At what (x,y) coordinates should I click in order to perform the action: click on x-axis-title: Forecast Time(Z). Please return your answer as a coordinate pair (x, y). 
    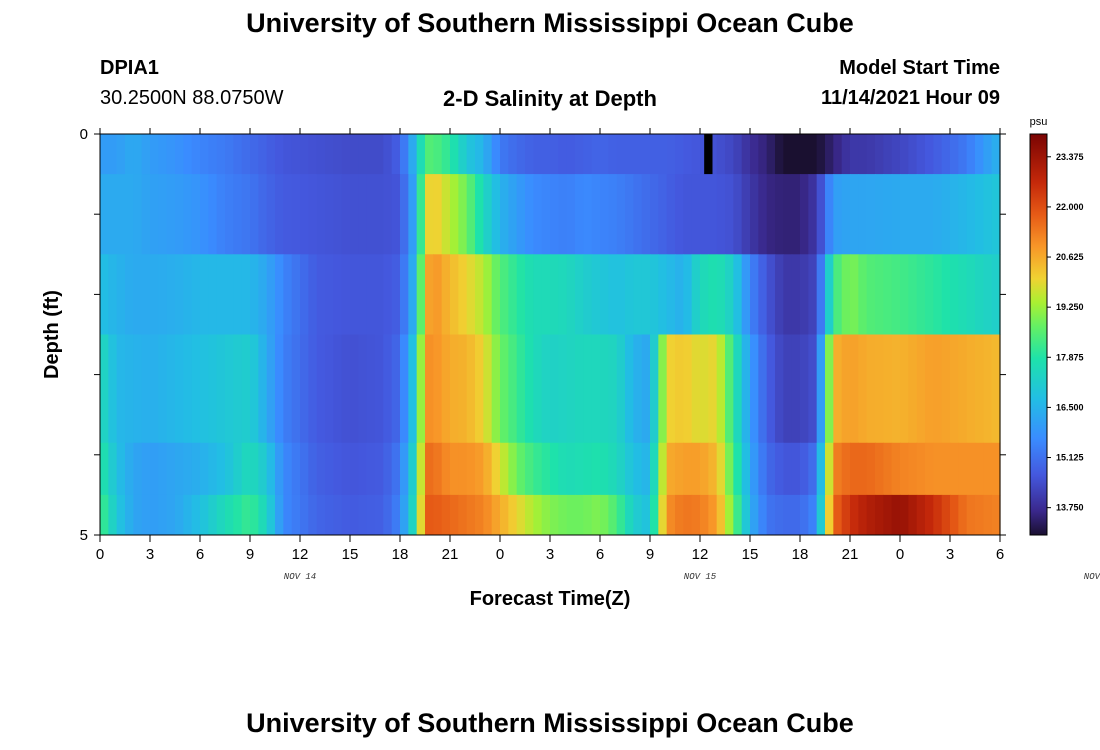
    Looking at the image, I should click on (550, 599).